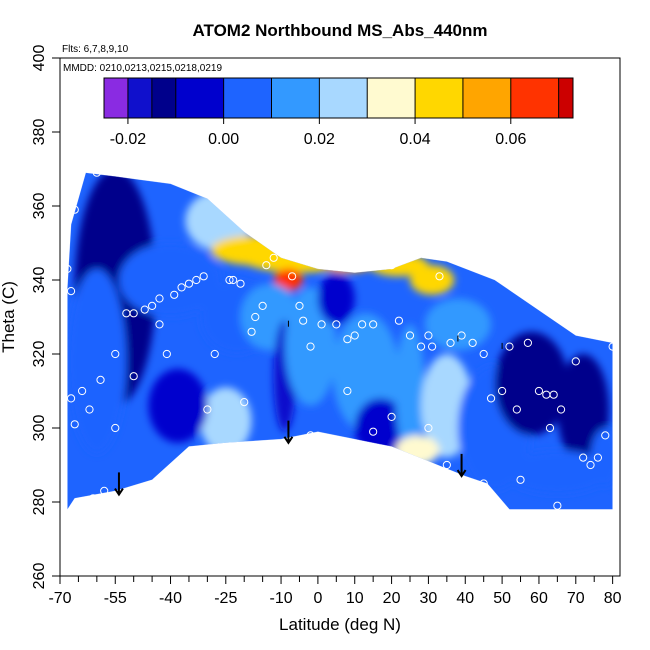  I want to click on colorbar-frame, so click(338, 98).